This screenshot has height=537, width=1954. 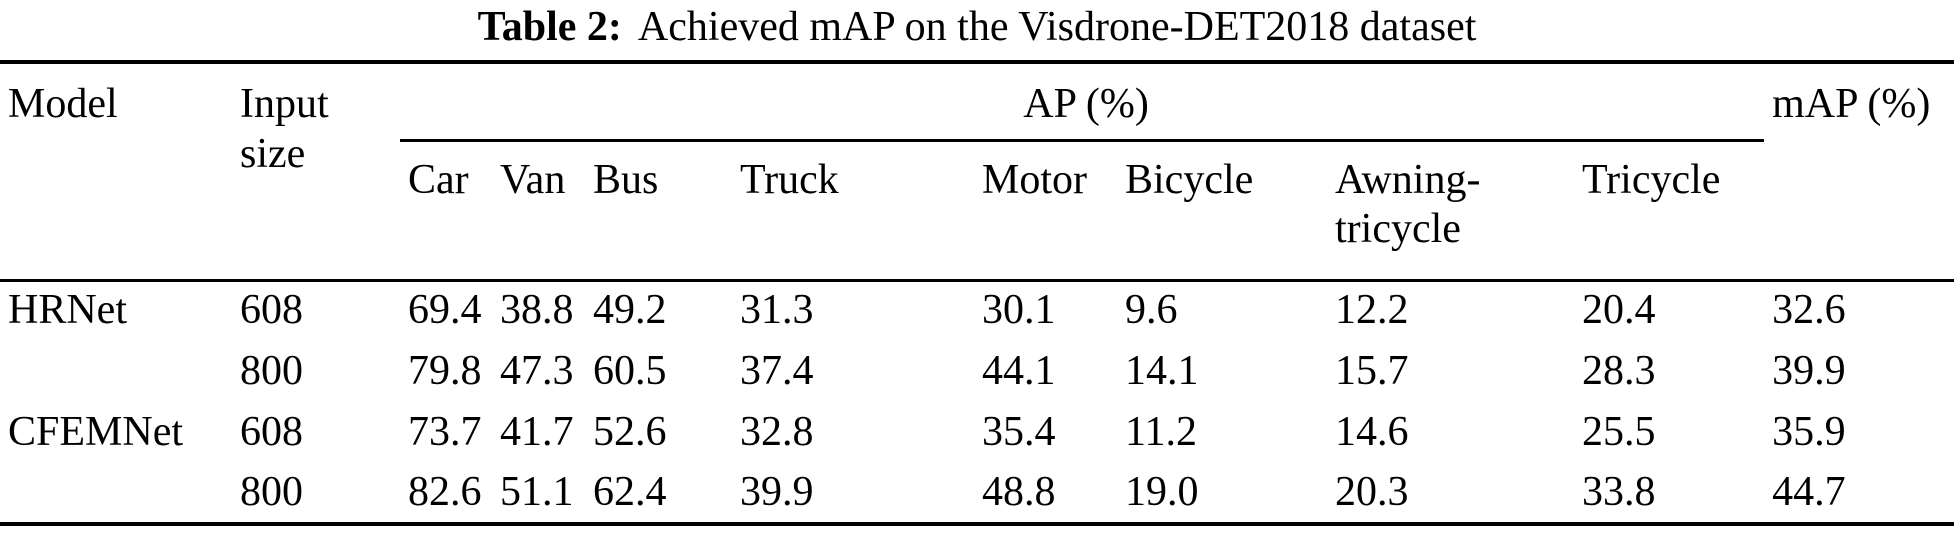 I want to click on ap-value-cell: 39.9, so click(x=777, y=491).